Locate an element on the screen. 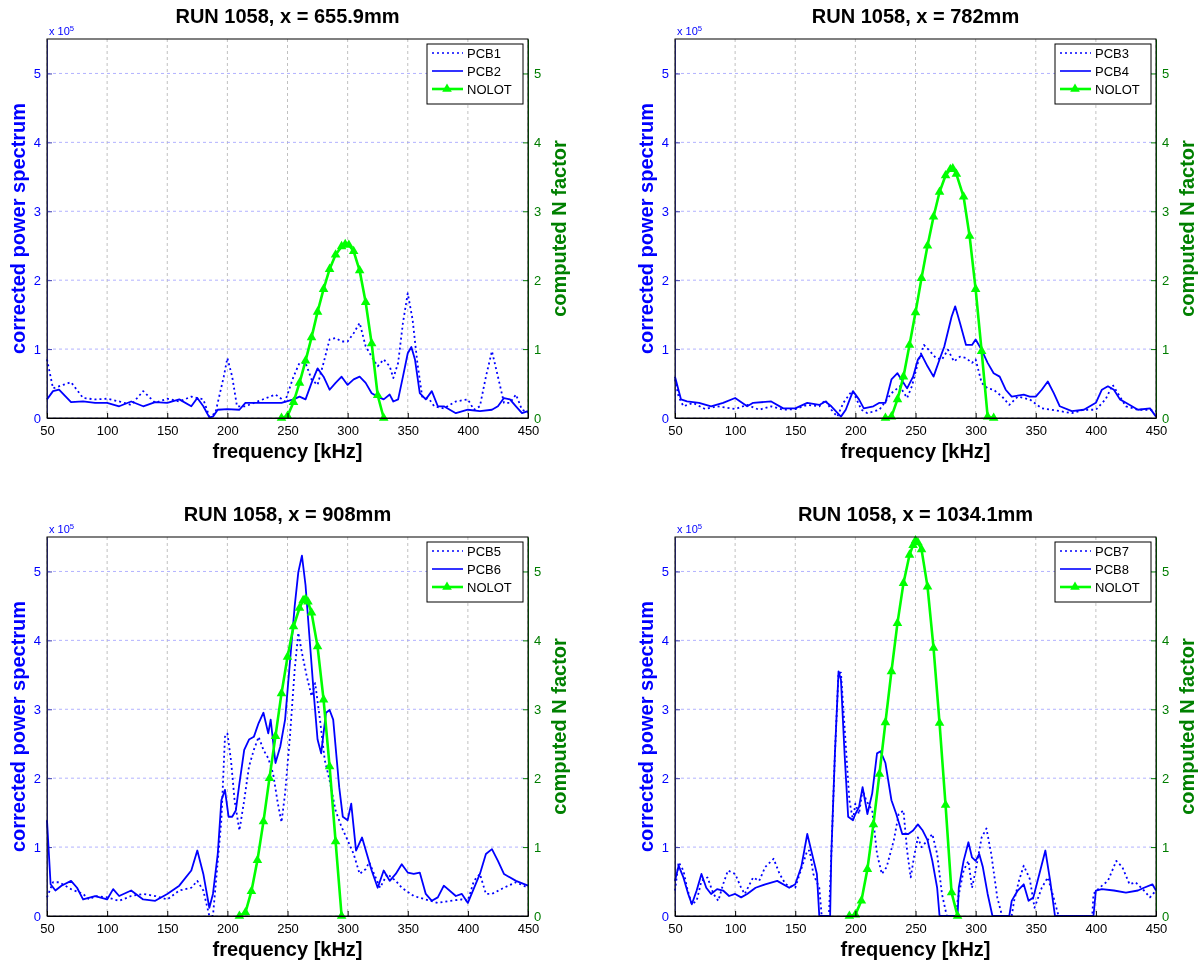  chart-title: RUN 1058, x = 655.9mm is located at coordinates (287, 16).